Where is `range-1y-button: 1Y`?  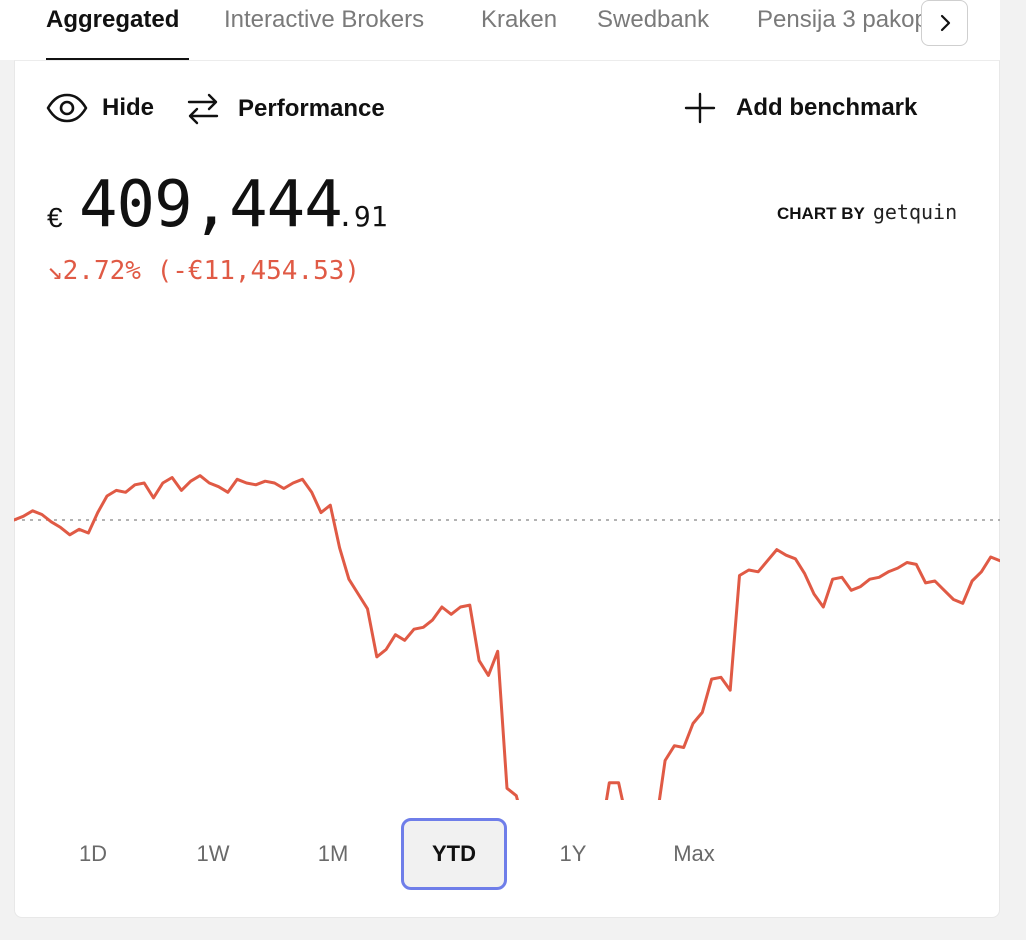 range-1y-button: 1Y is located at coordinates (573, 853).